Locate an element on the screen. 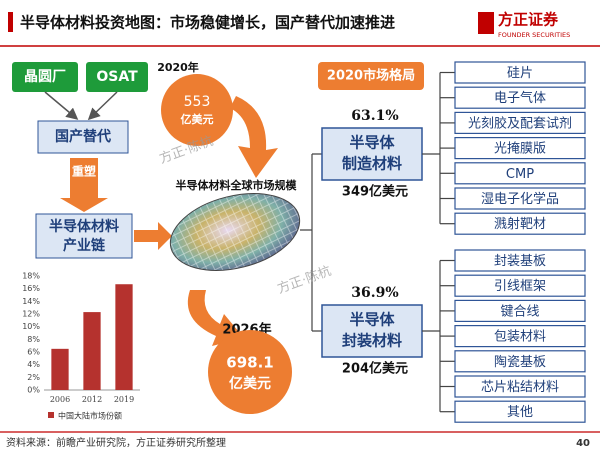 Image resolution: width=600 pixels, height=452 pixels. market-value: 698.1 is located at coordinates (249, 363).